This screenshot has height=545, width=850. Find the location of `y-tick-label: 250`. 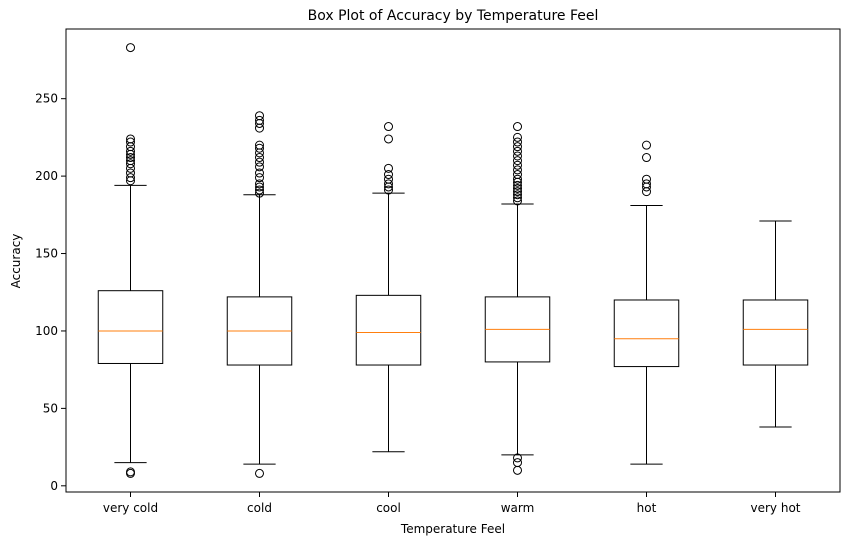

y-tick-label: 250 is located at coordinates (46, 99).